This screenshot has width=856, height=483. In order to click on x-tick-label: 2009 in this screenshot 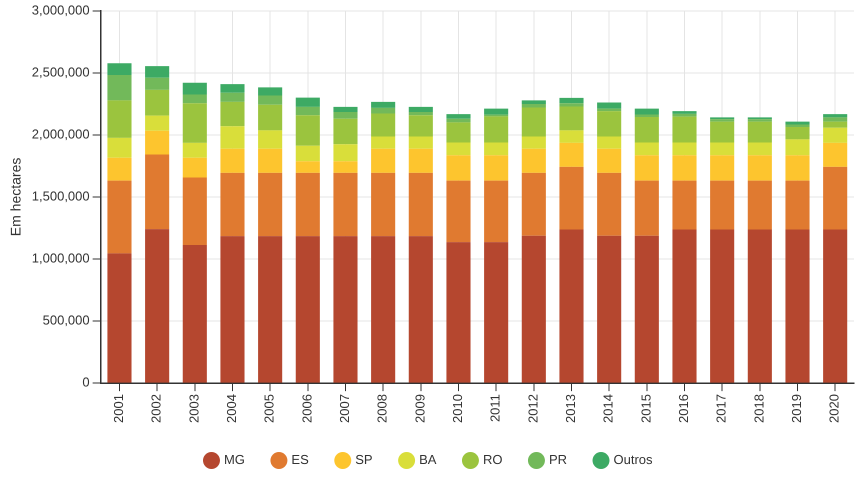, I will do `click(420, 408)`.